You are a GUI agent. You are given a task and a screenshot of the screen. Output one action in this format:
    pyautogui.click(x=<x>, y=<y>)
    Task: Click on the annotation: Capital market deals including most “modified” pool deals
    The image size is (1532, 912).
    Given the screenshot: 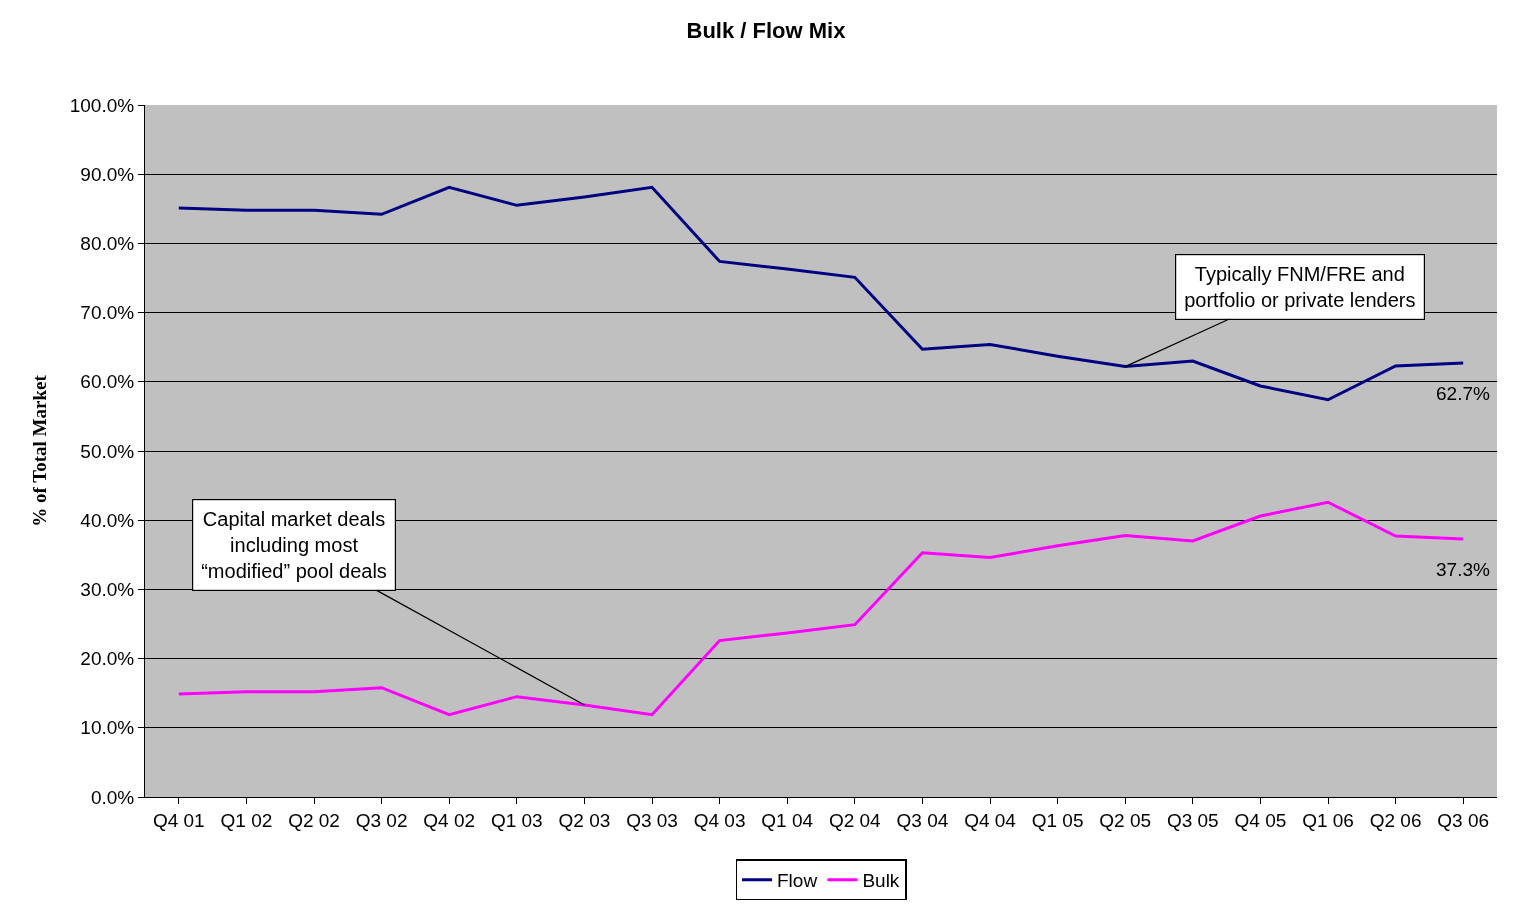 What is the action you would take?
    pyautogui.click(x=294, y=545)
    